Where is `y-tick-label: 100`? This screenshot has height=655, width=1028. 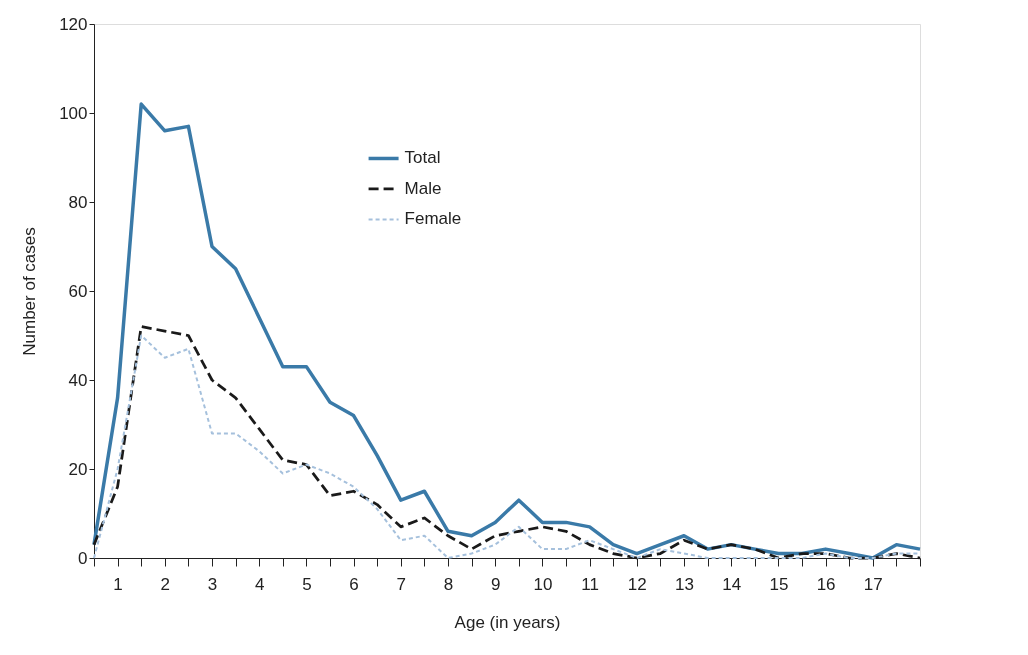
y-tick-label: 100 is located at coordinates (73, 113).